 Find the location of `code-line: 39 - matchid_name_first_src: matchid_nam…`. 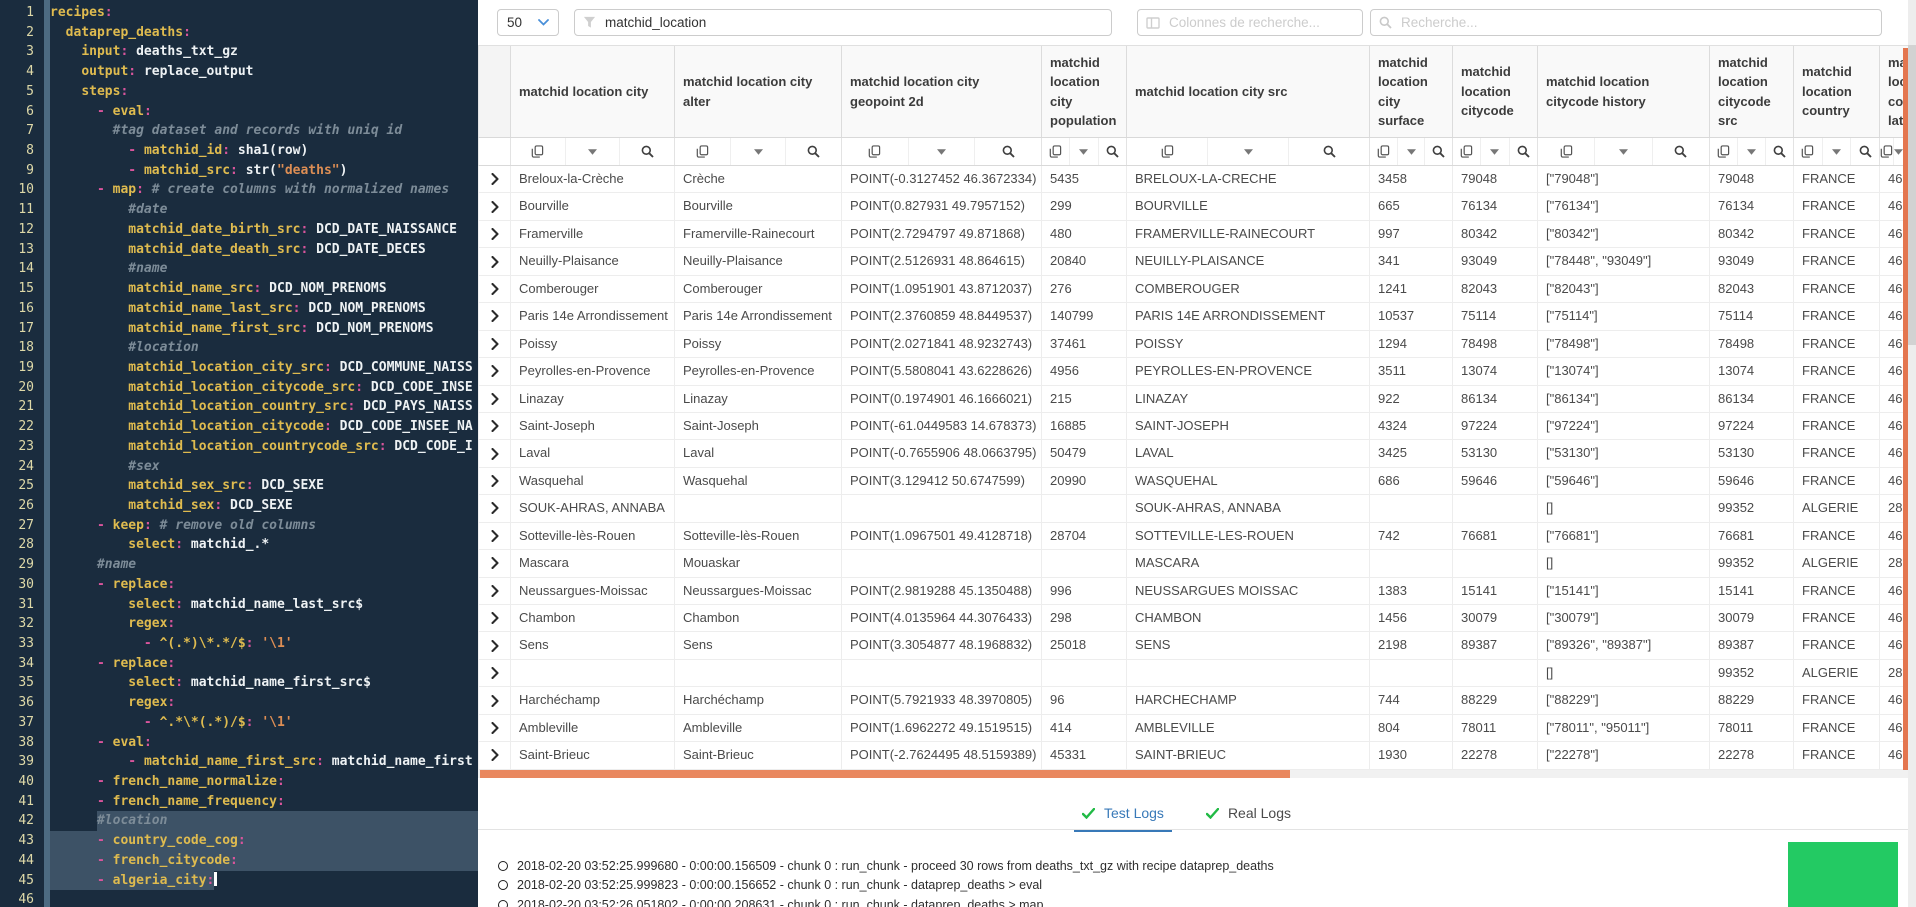

code-line: 39 - matchid_name_first_src: matchid_nam… is located at coordinates (239, 762).